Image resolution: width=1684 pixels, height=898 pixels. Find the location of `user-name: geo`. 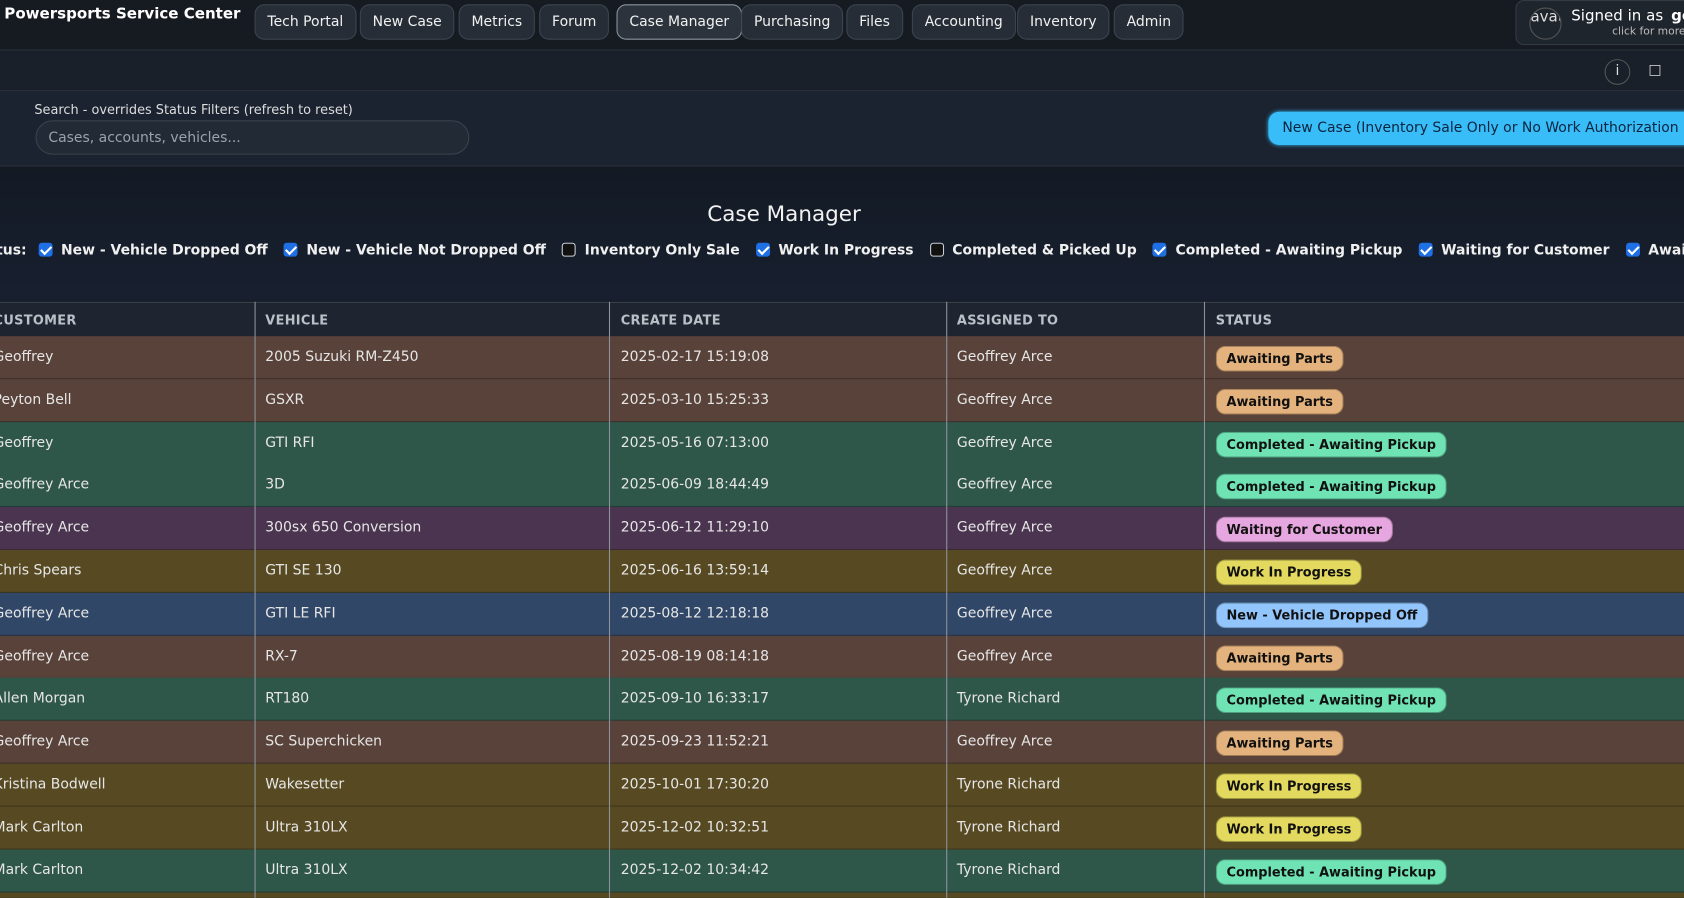

user-name: geo is located at coordinates (1677, 16).